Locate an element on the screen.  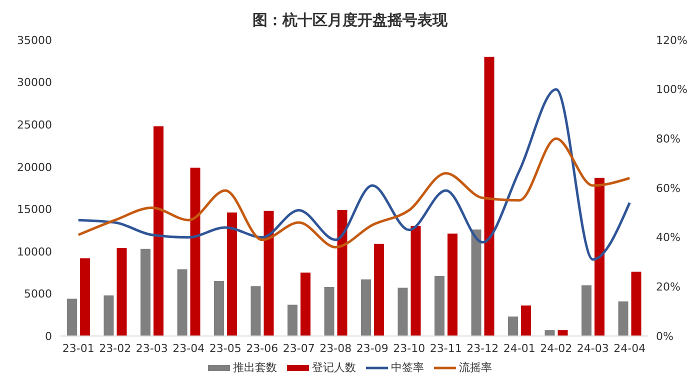
x-tick-label: 24-01 is located at coordinates (519, 348).